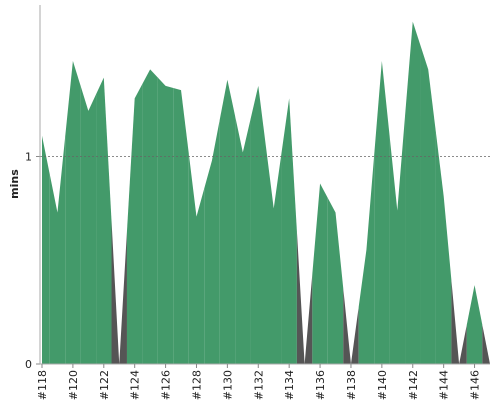 The height and width of the screenshot is (404, 500). I want to click on x-tick-label: #142, so click(413, 385).